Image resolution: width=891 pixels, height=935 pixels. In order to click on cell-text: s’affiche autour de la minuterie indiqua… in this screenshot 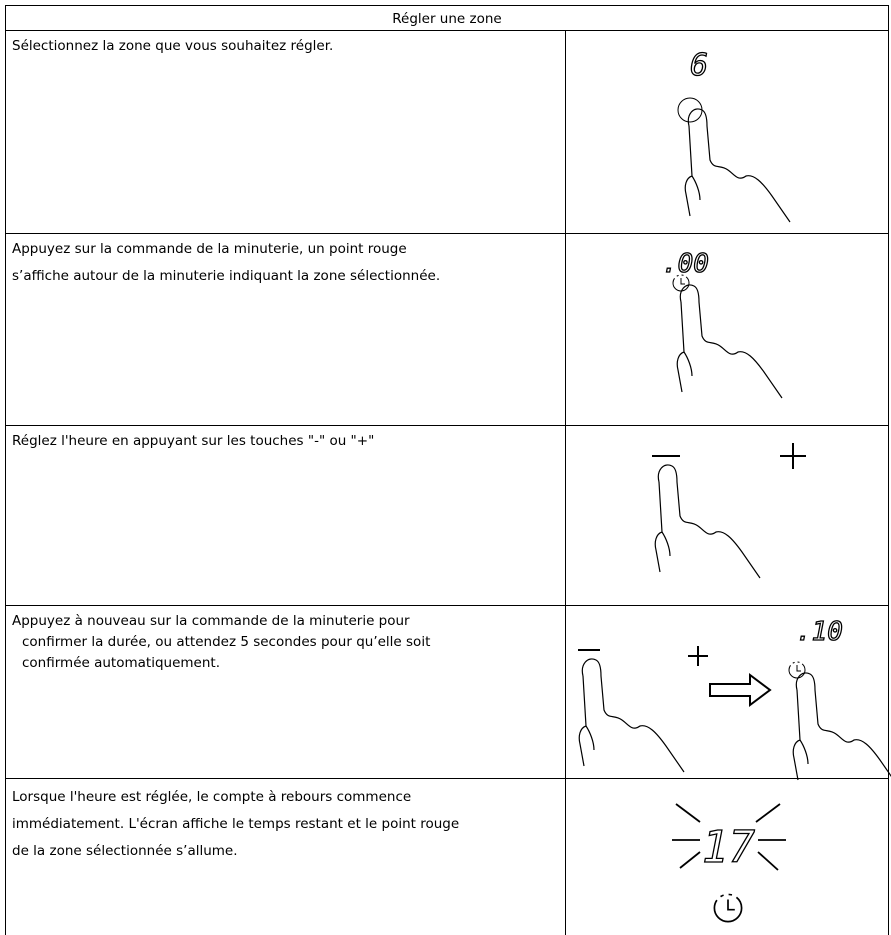, I will do `click(226, 276)`.